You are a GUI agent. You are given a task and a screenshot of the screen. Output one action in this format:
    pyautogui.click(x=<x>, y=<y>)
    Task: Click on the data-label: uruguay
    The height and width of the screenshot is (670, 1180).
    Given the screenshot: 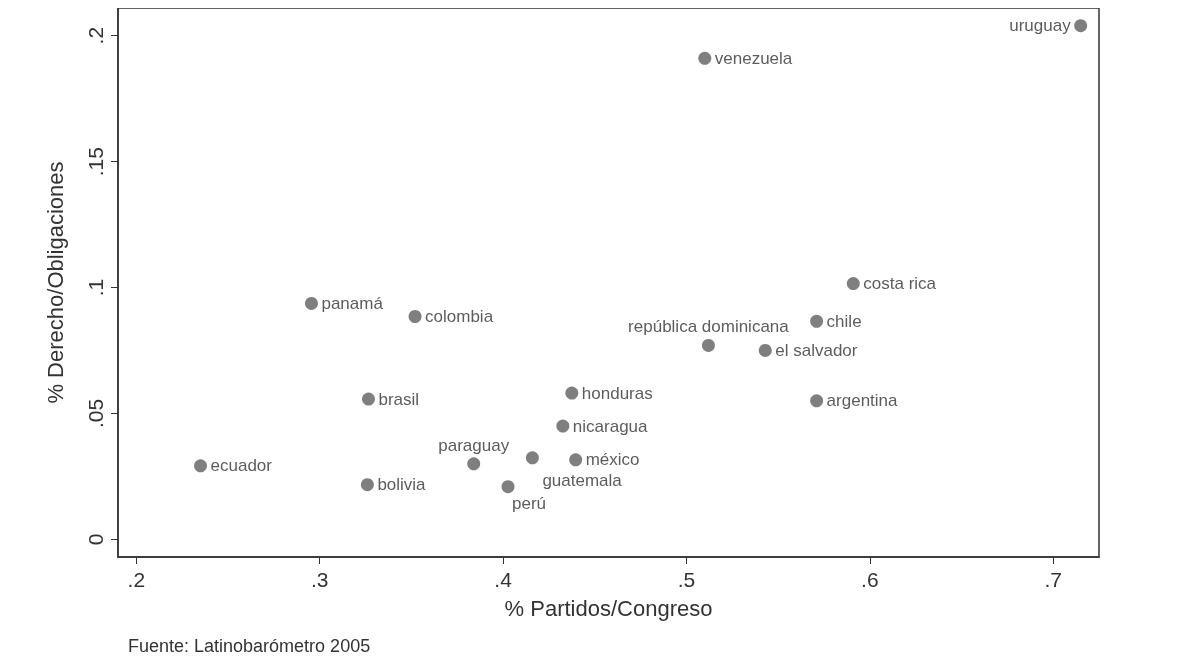 What is the action you would take?
    pyautogui.click(x=1040, y=26)
    